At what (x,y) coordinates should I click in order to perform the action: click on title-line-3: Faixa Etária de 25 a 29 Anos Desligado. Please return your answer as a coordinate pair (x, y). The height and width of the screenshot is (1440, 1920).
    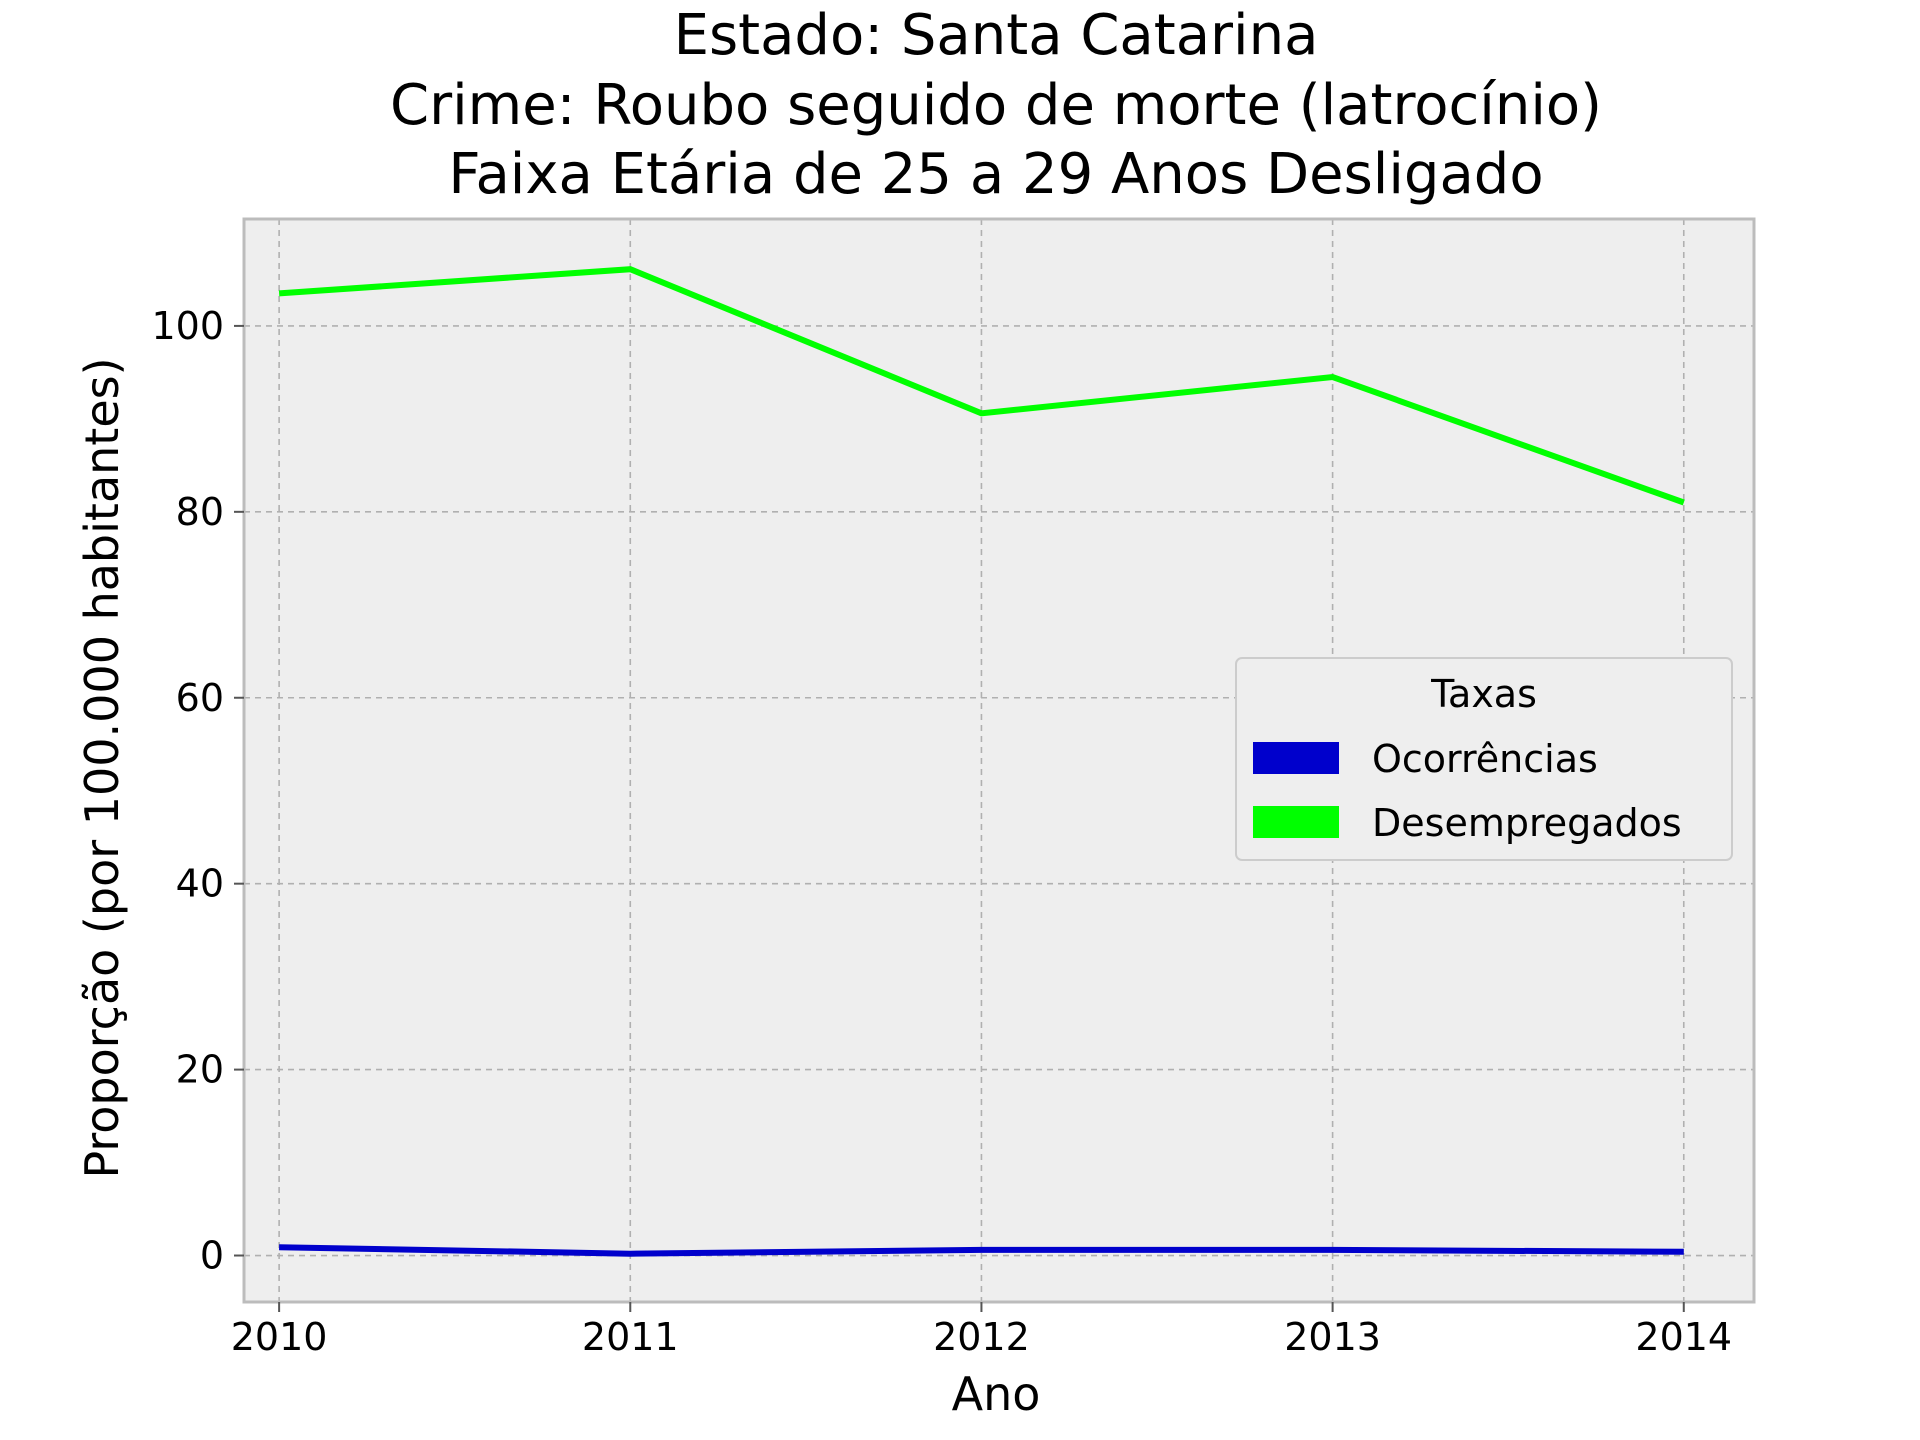
    Looking at the image, I should click on (995, 174).